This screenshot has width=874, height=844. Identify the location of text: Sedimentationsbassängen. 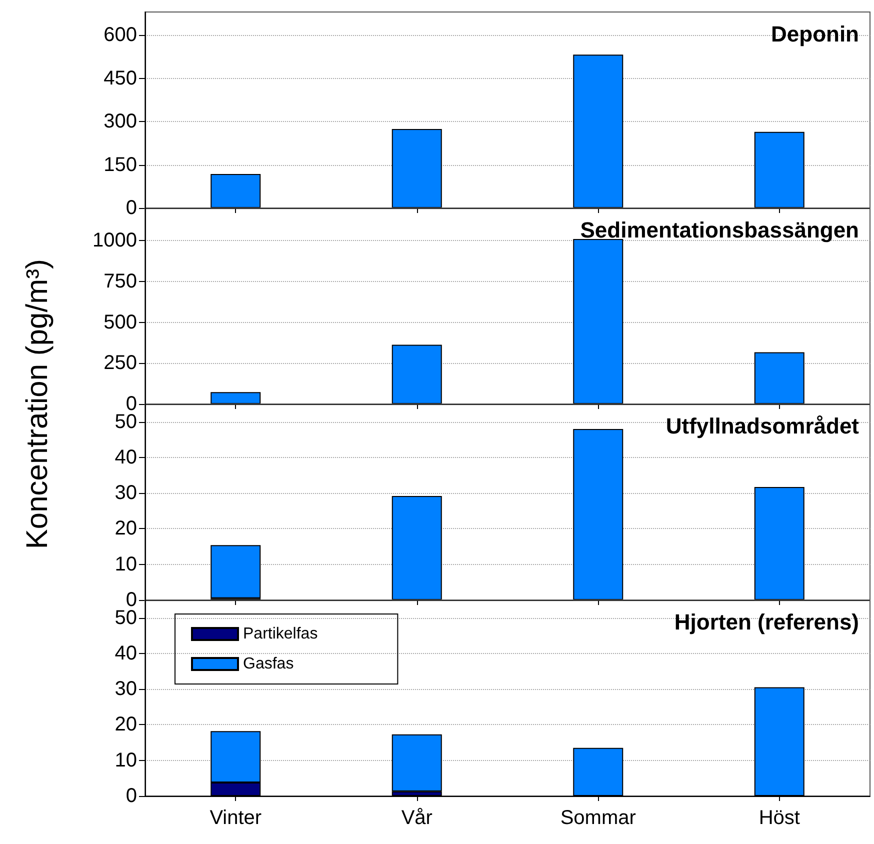
(720, 230).